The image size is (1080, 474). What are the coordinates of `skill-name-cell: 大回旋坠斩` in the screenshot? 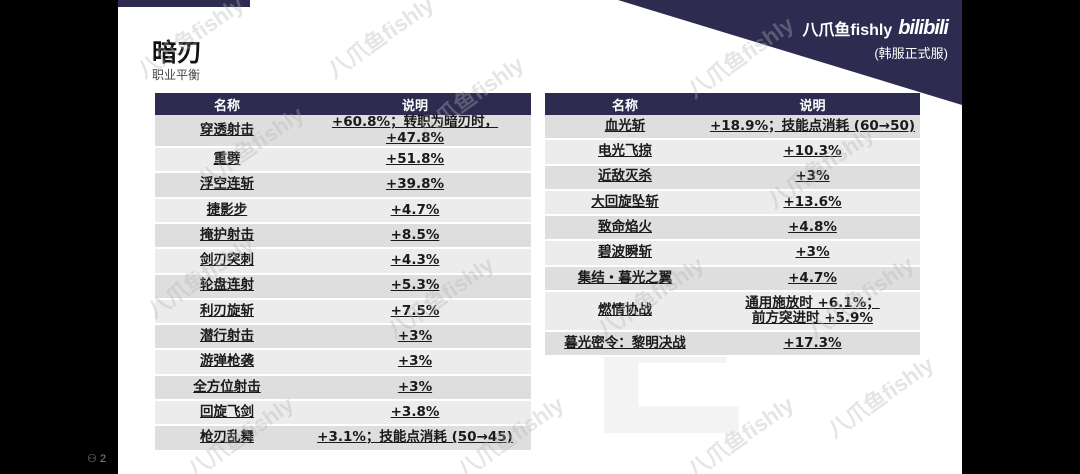 It's located at (625, 203).